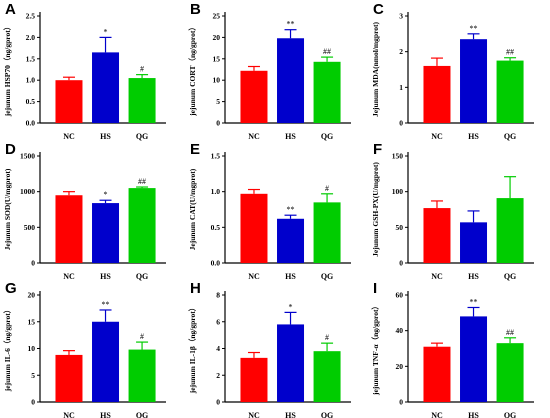 The width and height of the screenshot is (550, 418). I want to click on y-tick-label: 500, so click(30, 227).